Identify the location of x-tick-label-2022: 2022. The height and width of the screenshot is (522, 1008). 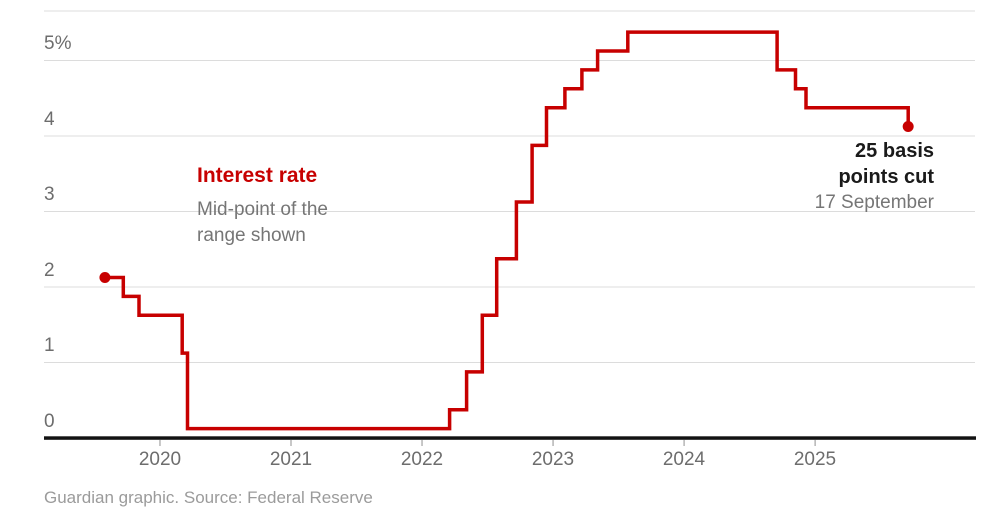
(422, 459).